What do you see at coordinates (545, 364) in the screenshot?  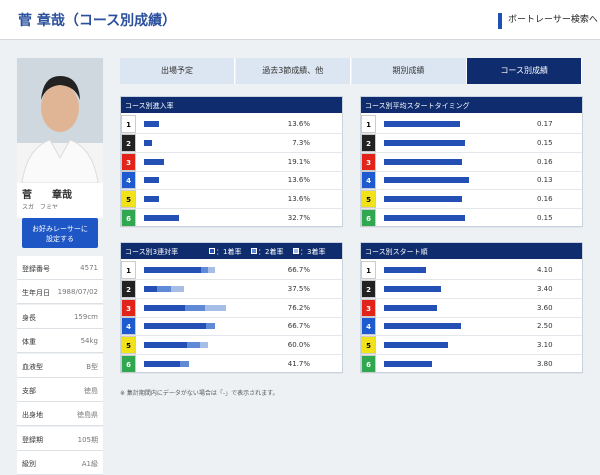 I see `value-label: 3.80` at bounding box center [545, 364].